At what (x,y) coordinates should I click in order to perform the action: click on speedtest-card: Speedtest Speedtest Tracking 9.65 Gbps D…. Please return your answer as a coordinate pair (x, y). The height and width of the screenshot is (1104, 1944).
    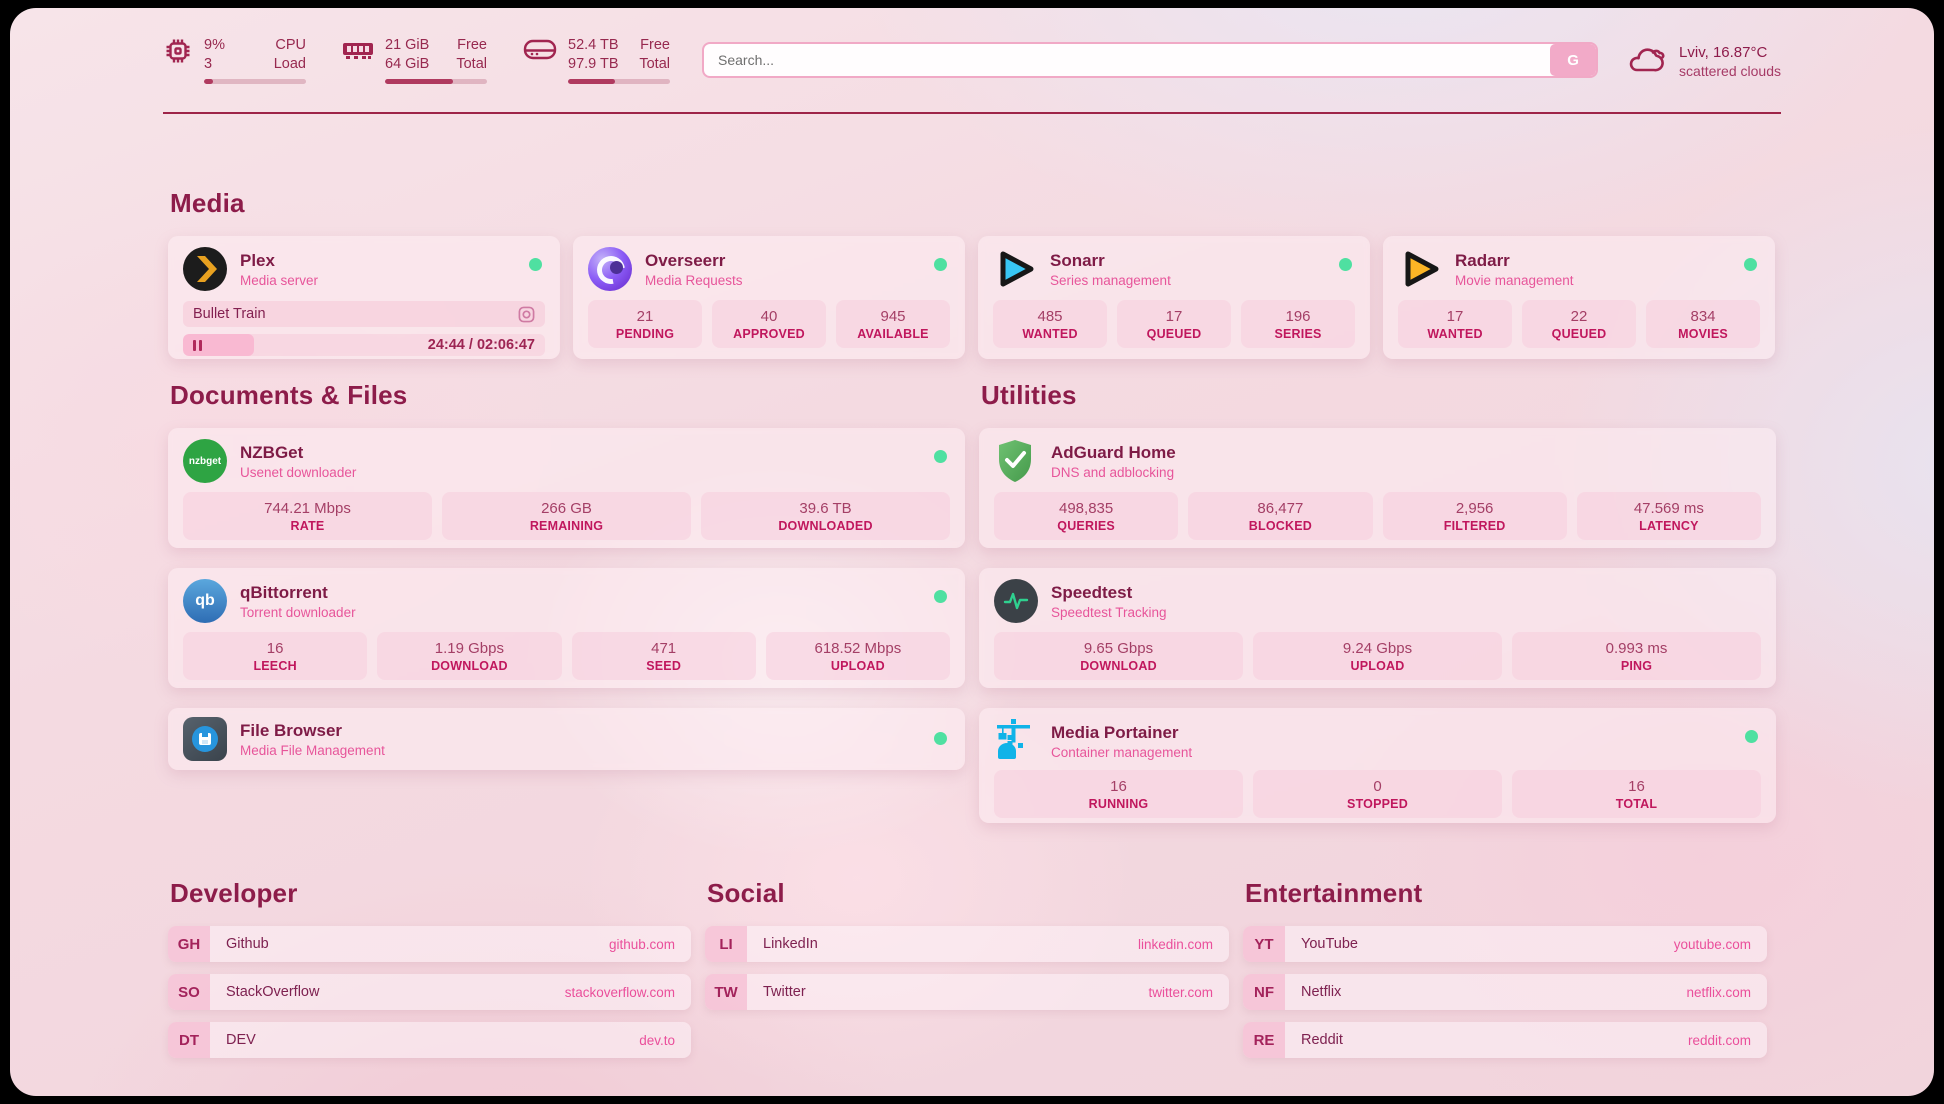
    Looking at the image, I should click on (1377, 628).